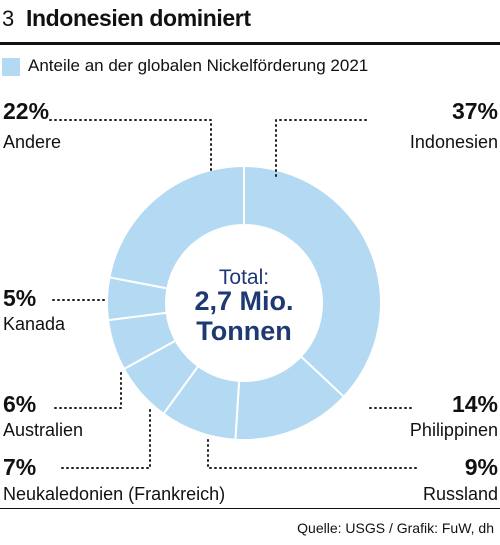 The width and height of the screenshot is (500, 545). What do you see at coordinates (454, 142) in the screenshot?
I see `label-name-indonesien: Indonesien` at bounding box center [454, 142].